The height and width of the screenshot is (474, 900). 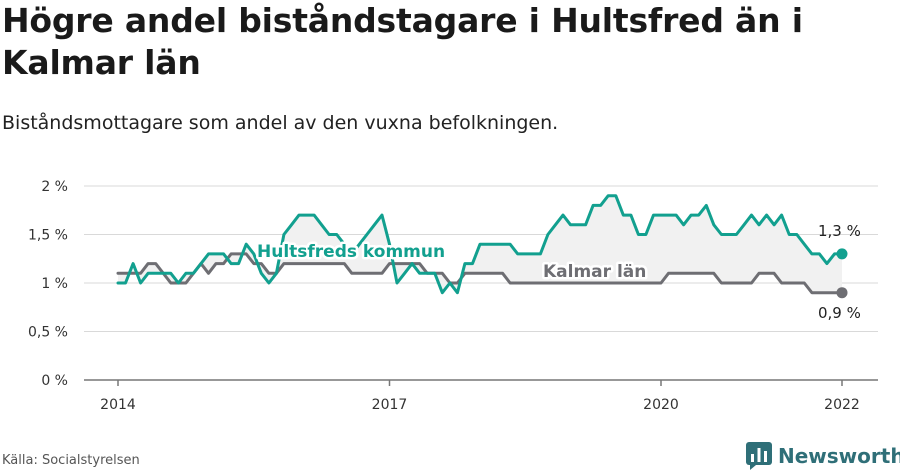 I want to click on x-tick-label: 2020, so click(x=661, y=405).